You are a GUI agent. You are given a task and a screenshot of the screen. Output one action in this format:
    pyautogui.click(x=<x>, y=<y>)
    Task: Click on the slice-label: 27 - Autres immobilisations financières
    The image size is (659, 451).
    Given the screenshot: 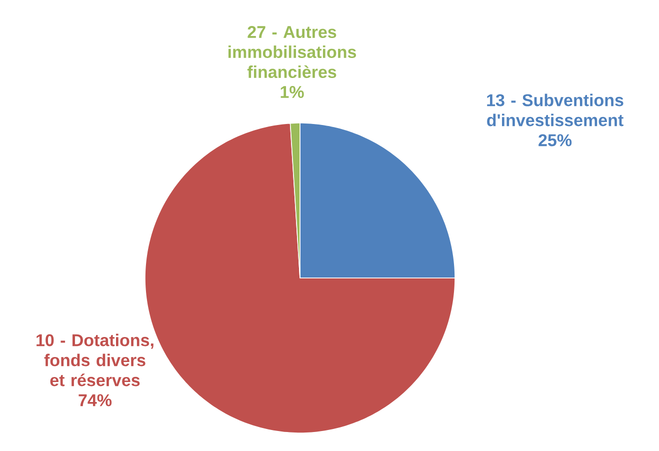 What is the action you would take?
    pyautogui.click(x=292, y=52)
    